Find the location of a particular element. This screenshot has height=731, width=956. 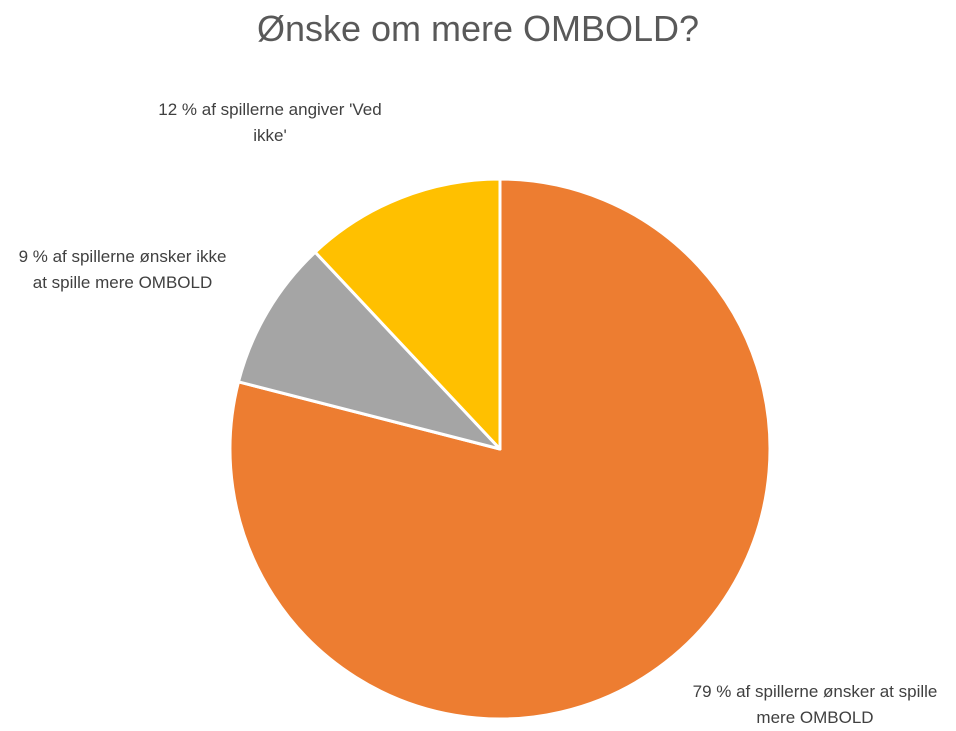

chart-title: Ønske om mere OMBOLD? is located at coordinates (478, 28).